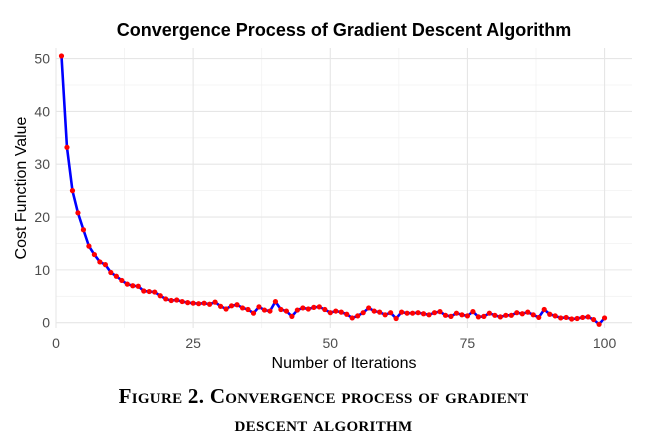 Image resolution: width=647 pixels, height=447 pixels. What do you see at coordinates (42, 164) in the screenshot?
I see `y-tick-label: 30` at bounding box center [42, 164].